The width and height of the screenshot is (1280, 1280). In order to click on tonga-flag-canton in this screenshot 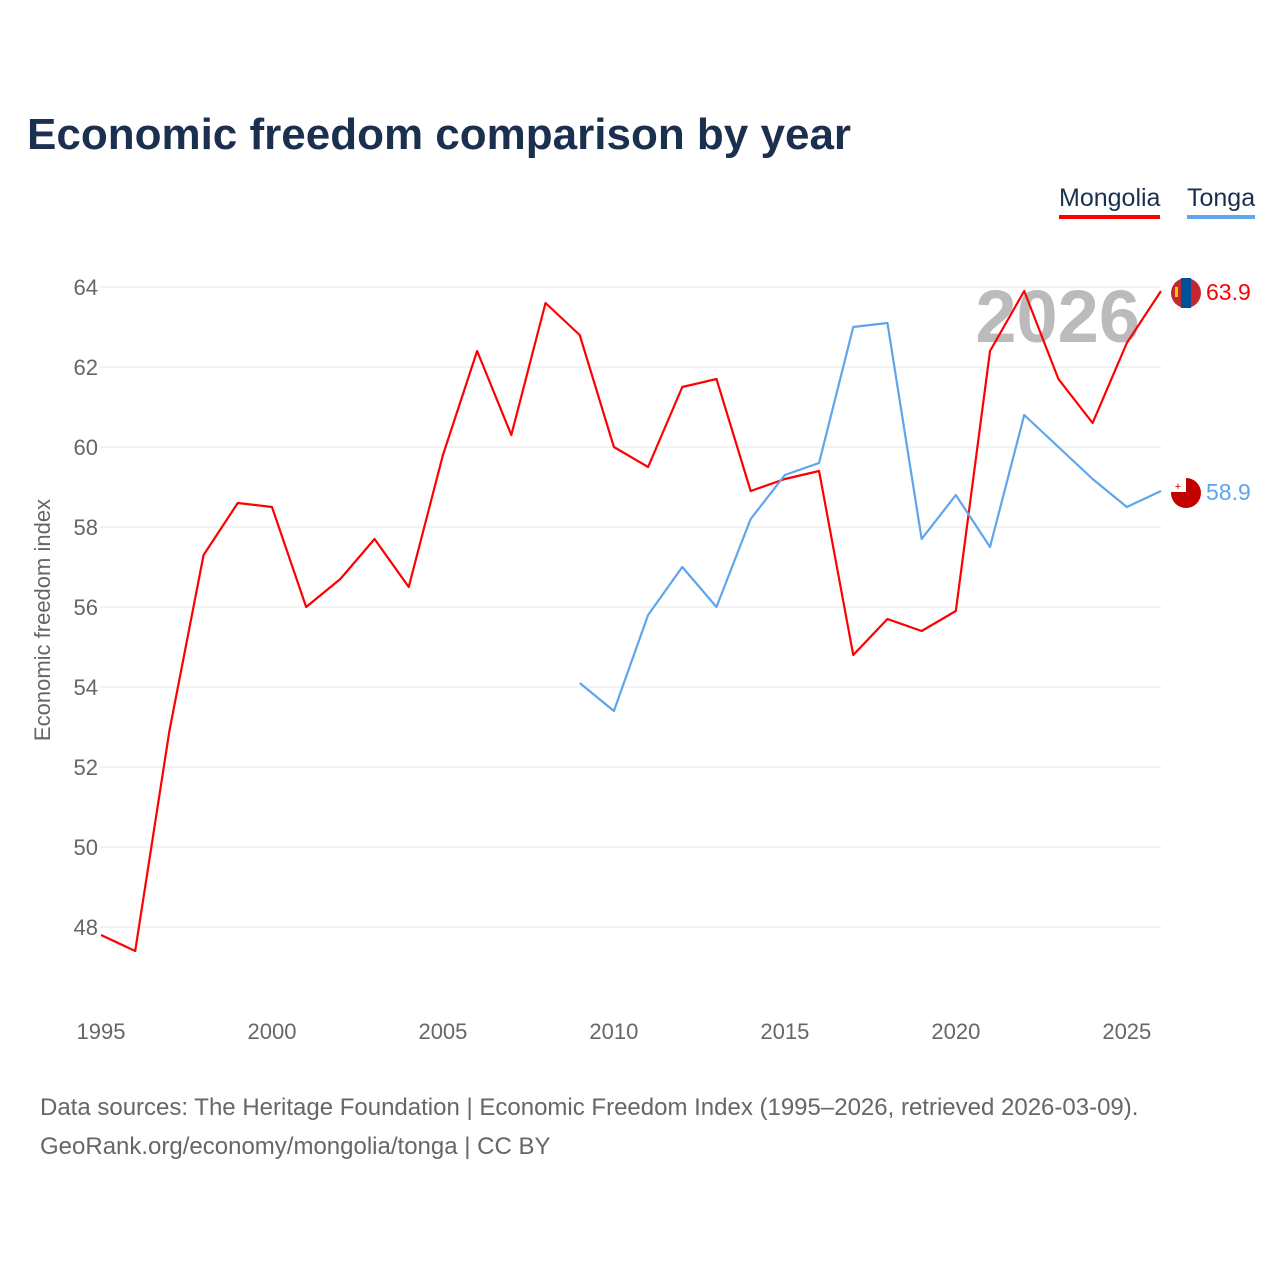, I will do `click(1178, 485)`.